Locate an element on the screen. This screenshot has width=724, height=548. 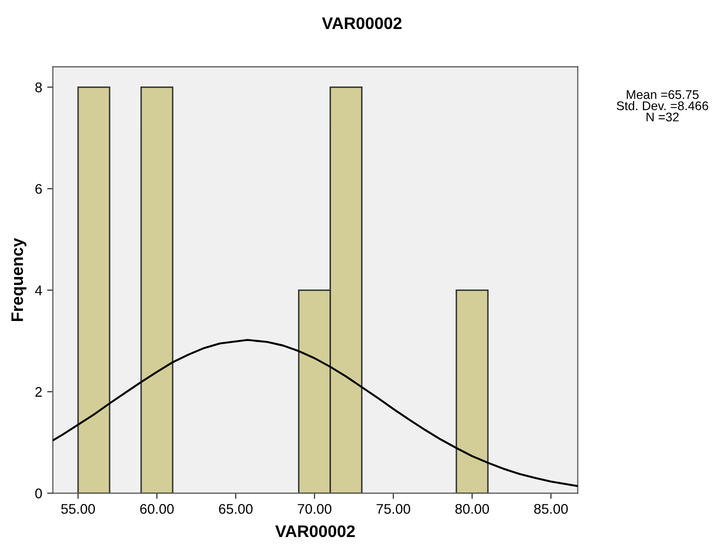
x-tick-label: 60.00 is located at coordinates (157, 509).